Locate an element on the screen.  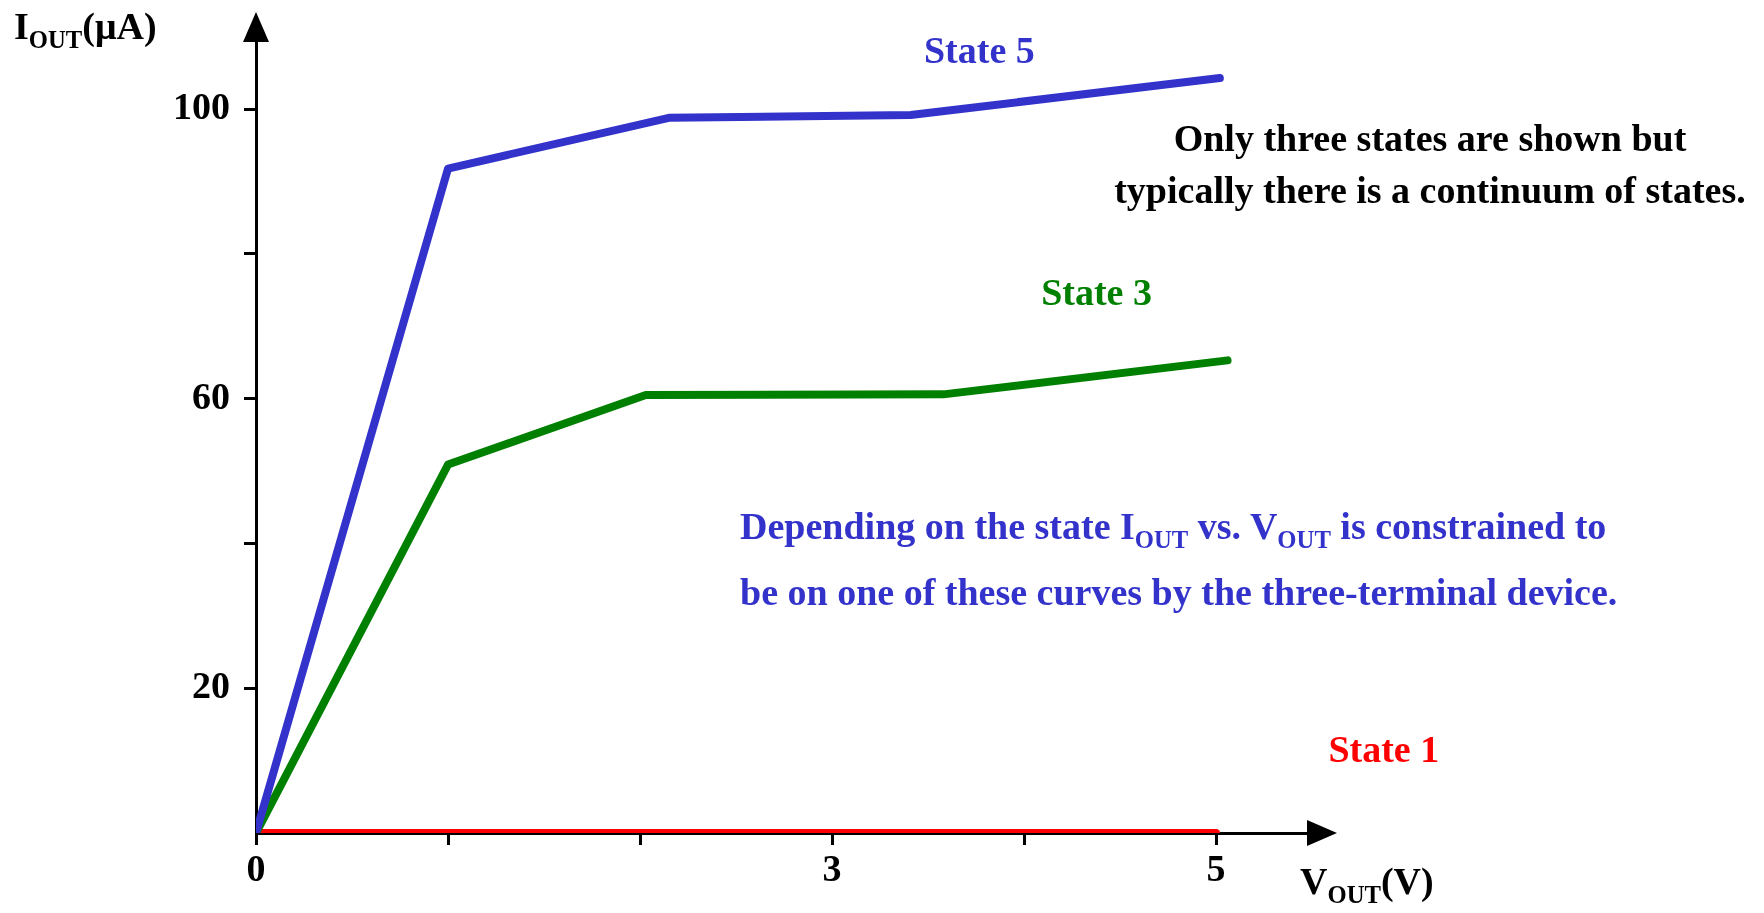
annotation: Only three states are shown but typically there is a continuum of states. is located at coordinates (1430, 164).